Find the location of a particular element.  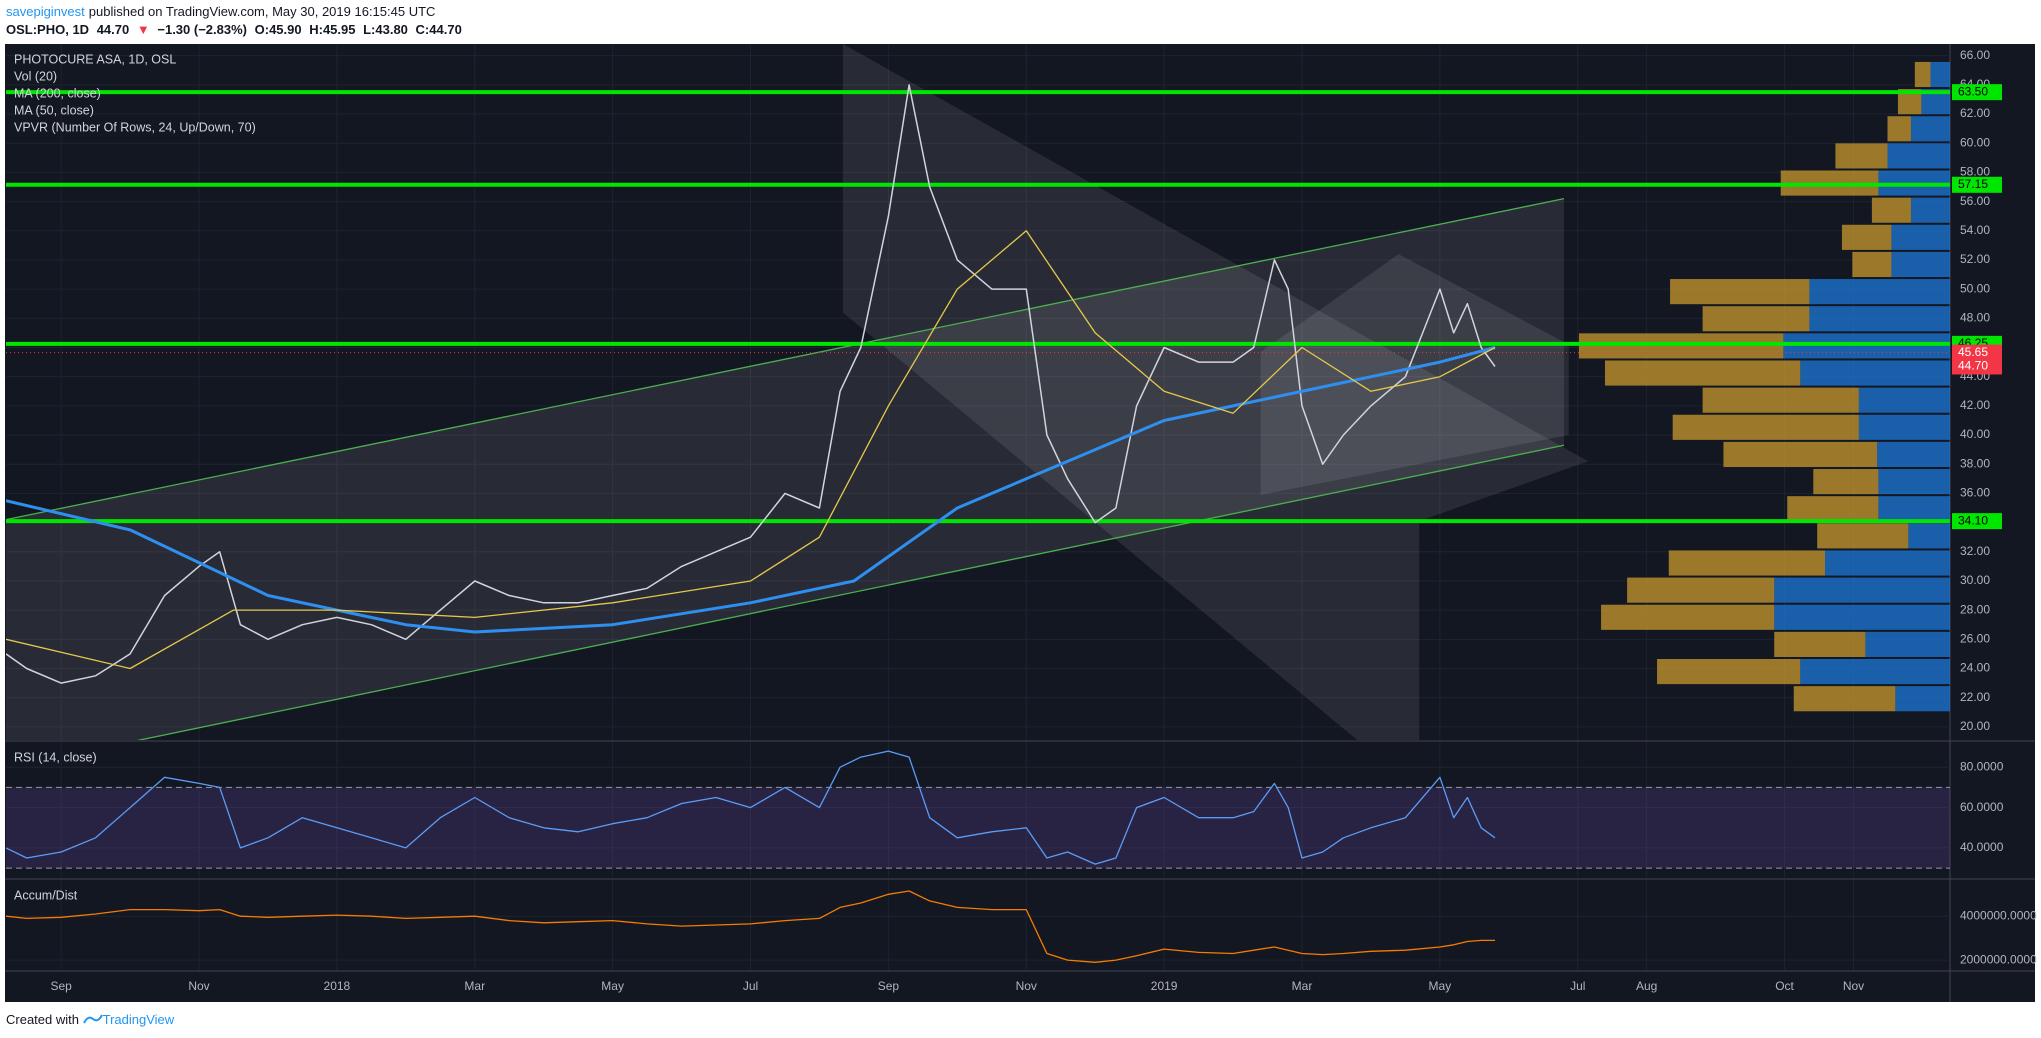

y-tick-label: 26.00 is located at coordinates (1975, 638).